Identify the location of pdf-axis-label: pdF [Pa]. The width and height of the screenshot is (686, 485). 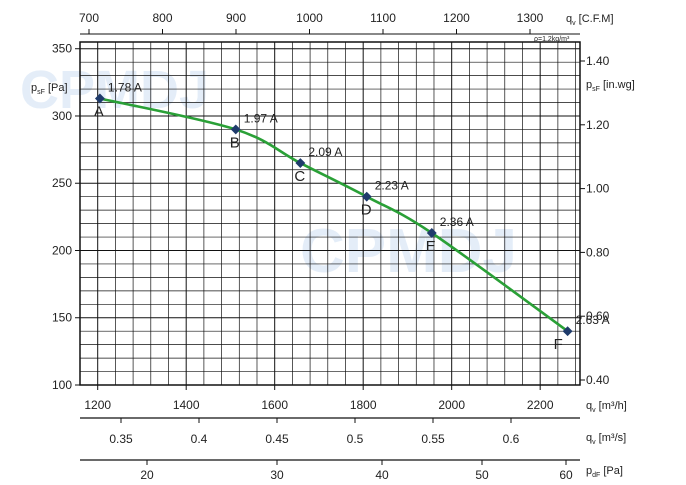
(604, 472).